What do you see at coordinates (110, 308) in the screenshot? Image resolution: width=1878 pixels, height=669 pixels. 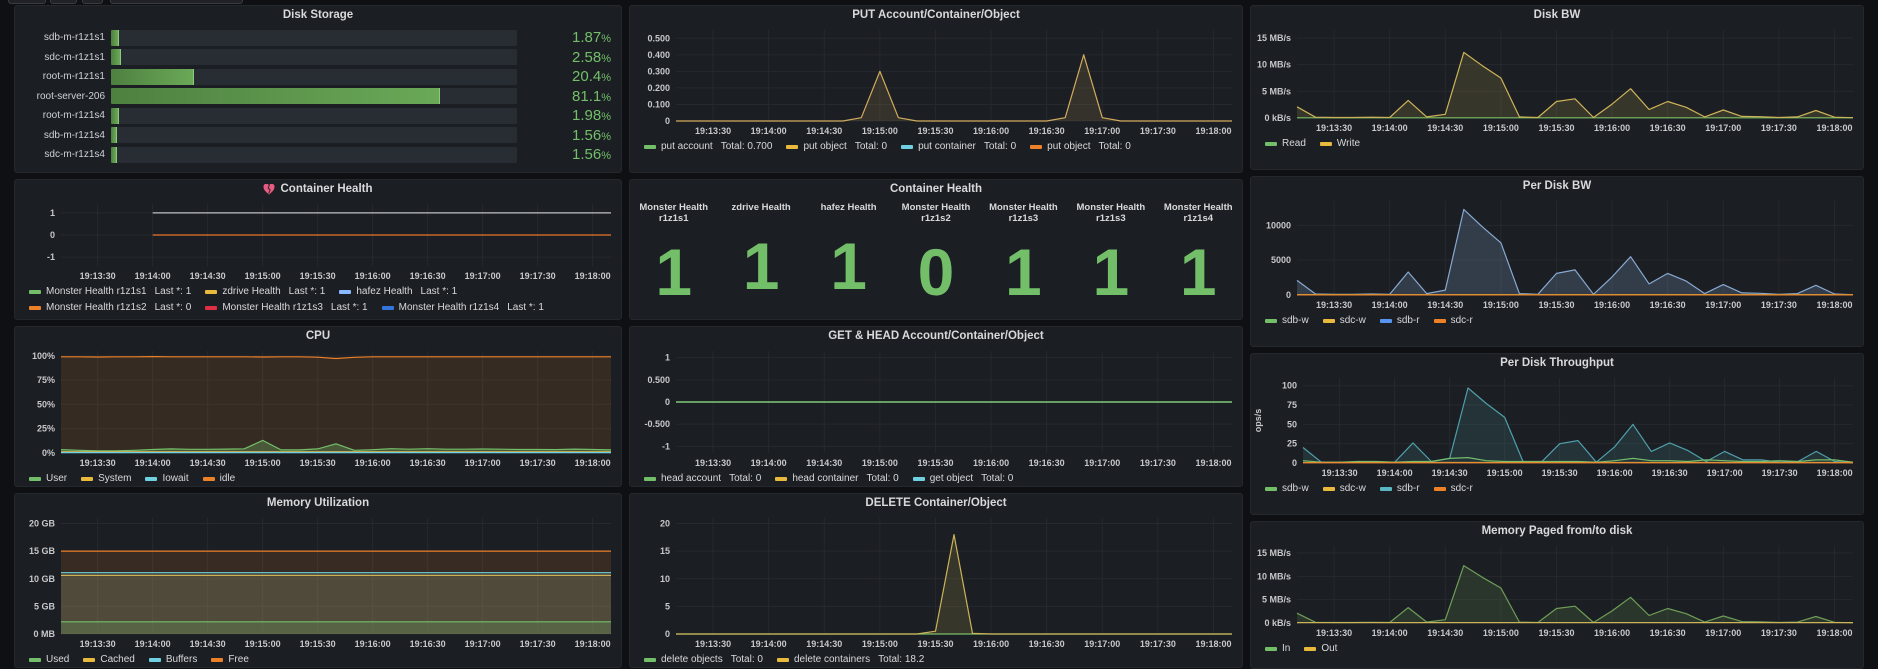 I see `legend-item: Monster Health r1z1s2 Last *: 0` at bounding box center [110, 308].